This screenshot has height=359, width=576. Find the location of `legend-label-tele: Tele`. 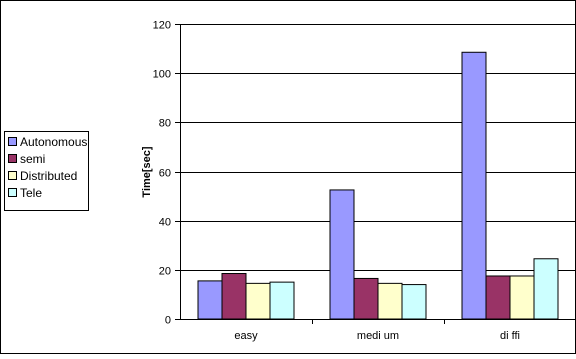

legend-label-tele: Tele is located at coordinates (31, 193).